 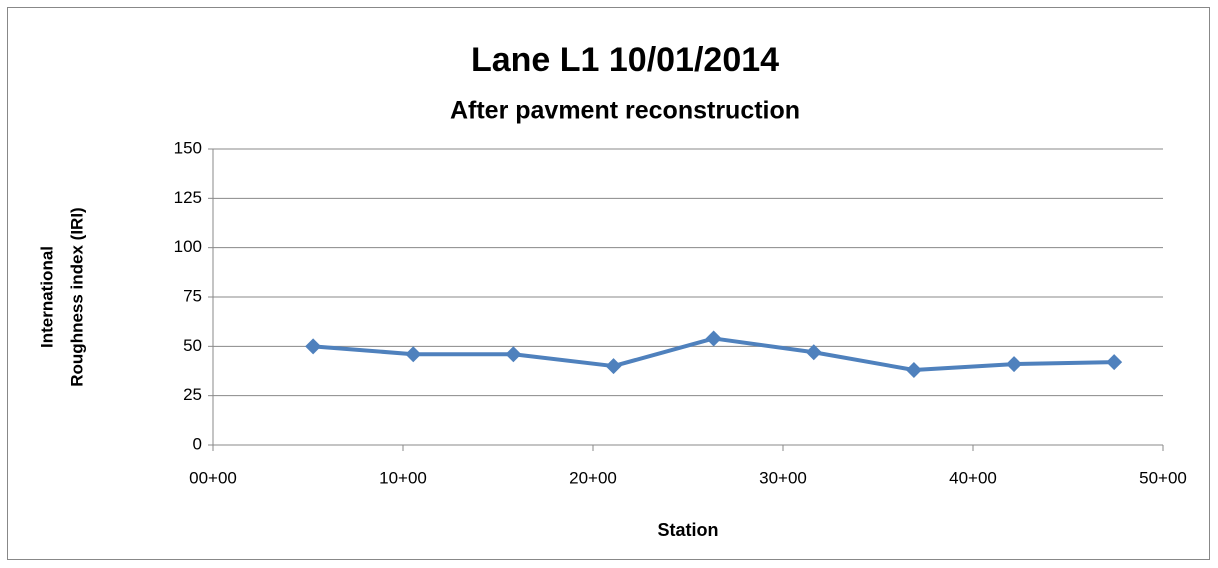 I want to click on y-tick-label: 25, so click(x=192, y=394).